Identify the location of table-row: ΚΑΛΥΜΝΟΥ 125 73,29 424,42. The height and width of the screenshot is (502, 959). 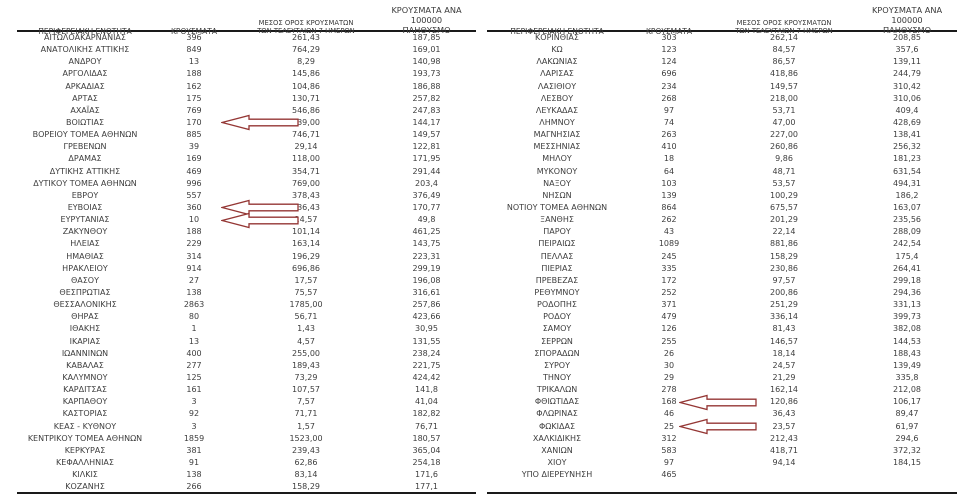
(246, 378).